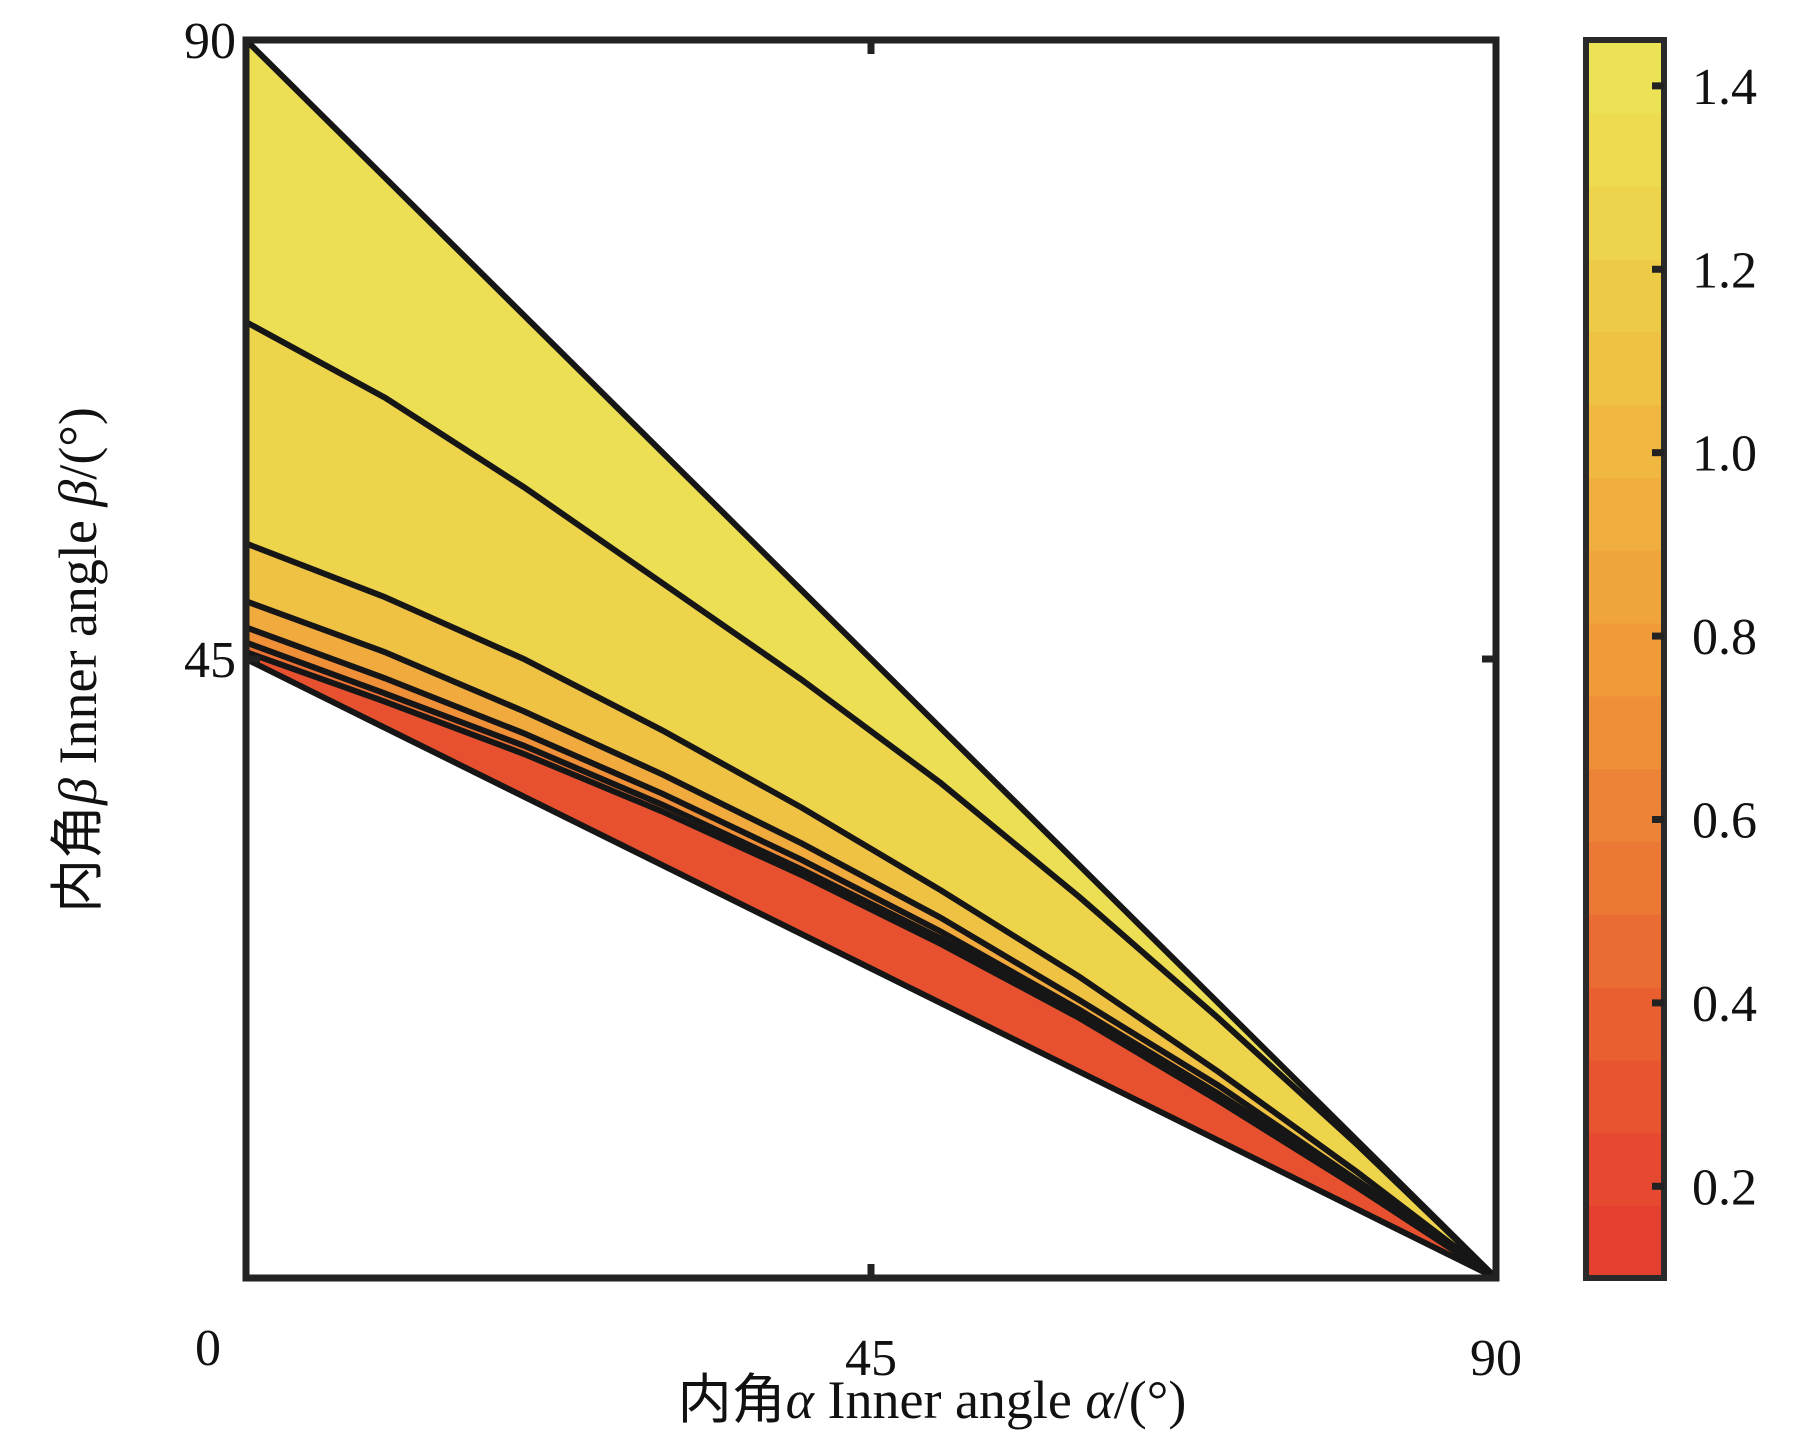  Describe the element at coordinates (78, 859) in the screenshot. I see `y-axis-title-prefix: 内角` at that location.